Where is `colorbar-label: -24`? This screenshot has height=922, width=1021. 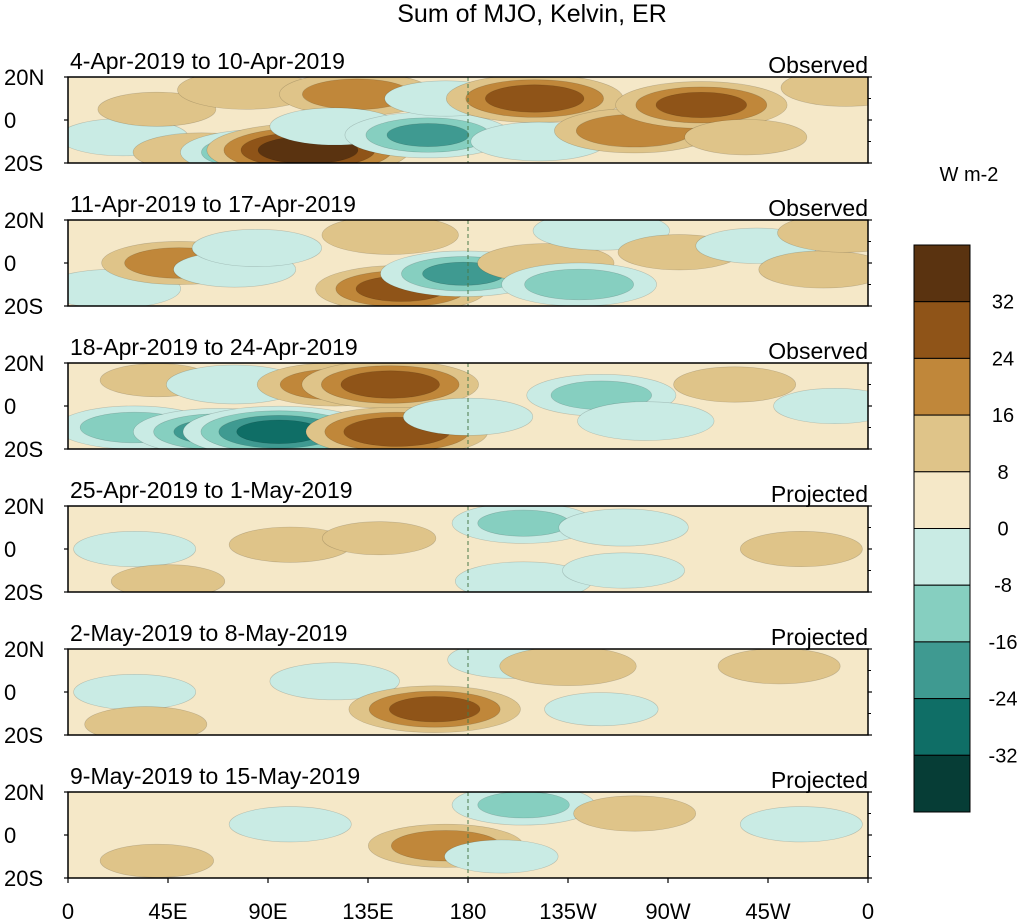
colorbar-label: -24 is located at coordinates (1003, 700).